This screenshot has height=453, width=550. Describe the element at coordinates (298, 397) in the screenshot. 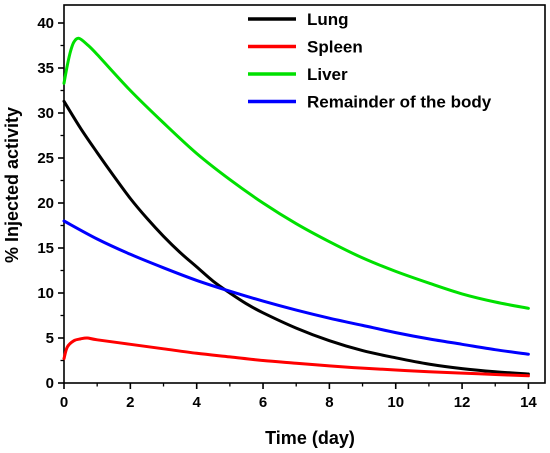

I see `x-axis-ticks: 0 2 4 6 8 10 12 14` at that location.